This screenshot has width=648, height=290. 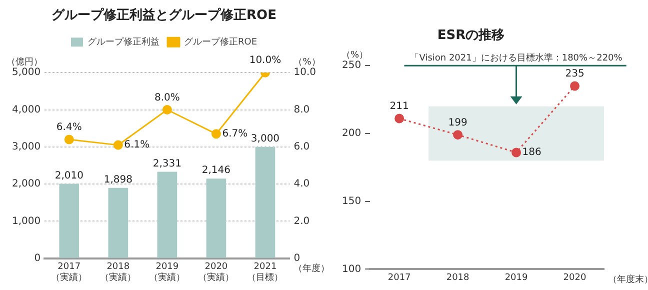 What do you see at coordinates (118, 180) in the screenshot?
I see `data-label: 1,898` at bounding box center [118, 180].